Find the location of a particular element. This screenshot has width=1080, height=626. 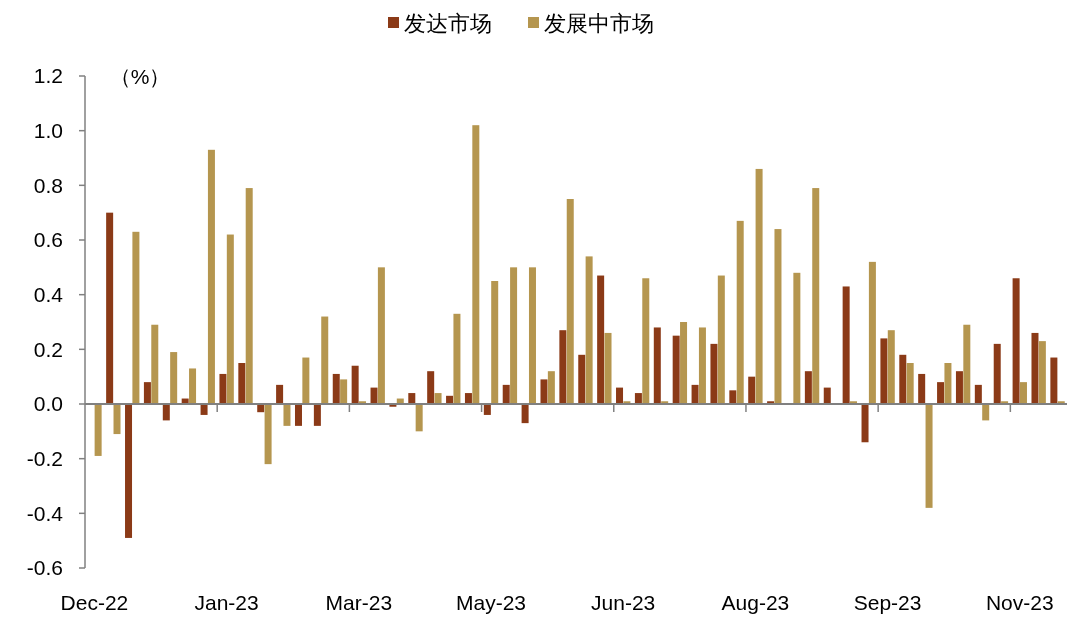

x-tick-label: Dec-22 is located at coordinates (94, 602).